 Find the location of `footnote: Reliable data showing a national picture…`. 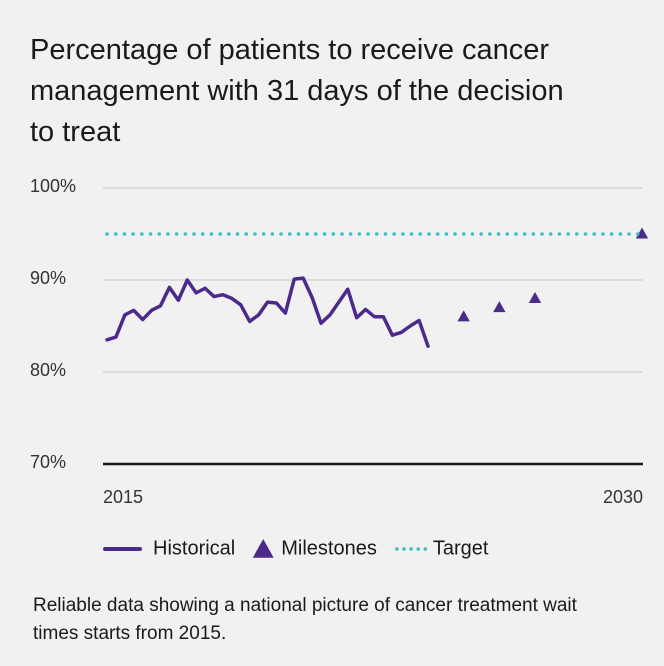

footnote: Reliable data showing a national picture… is located at coordinates (305, 619).